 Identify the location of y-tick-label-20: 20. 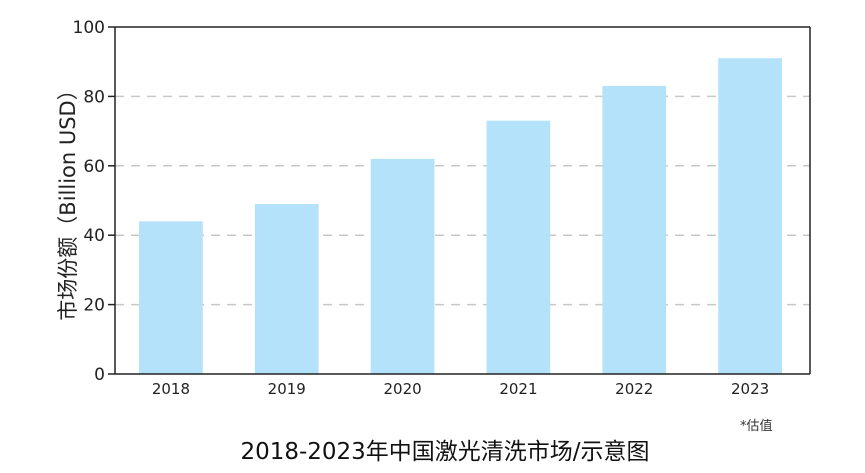
(94, 306).